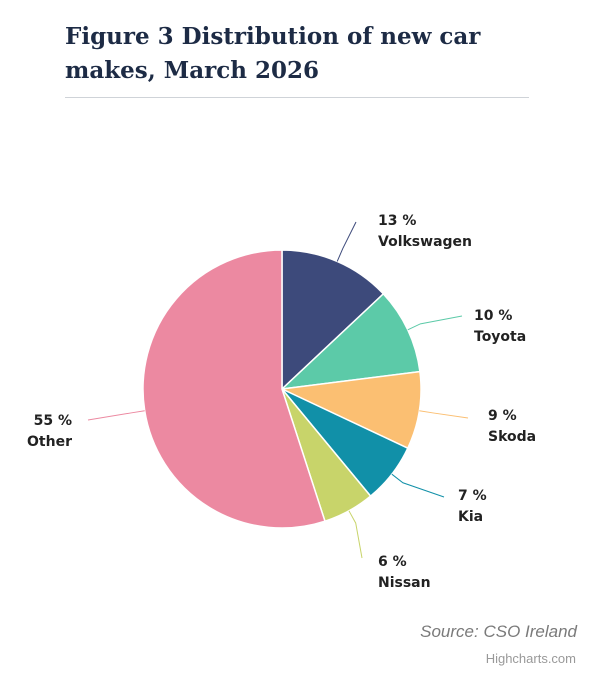 Image resolution: width=614 pixels, height=684 pixels. What do you see at coordinates (444, 414) in the screenshot?
I see `connector-skoda` at bounding box center [444, 414].